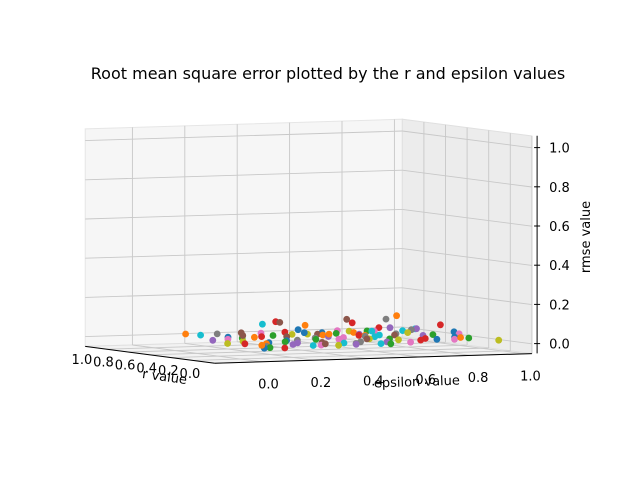  Describe the element at coordinates (150, 354) in the screenshot. I see `x-axis-line` at that location.